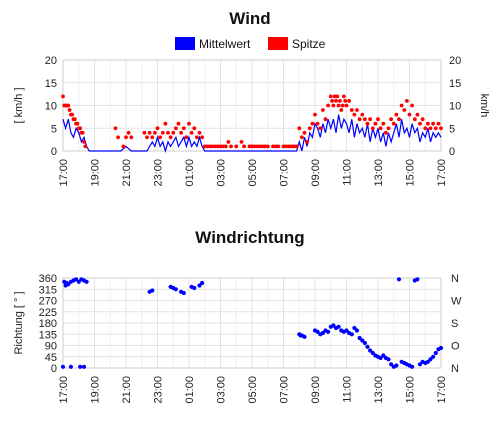  What do you see at coordinates (452, 152) in the screenshot?
I see `y-tick-label-right: 0` at bounding box center [452, 152].